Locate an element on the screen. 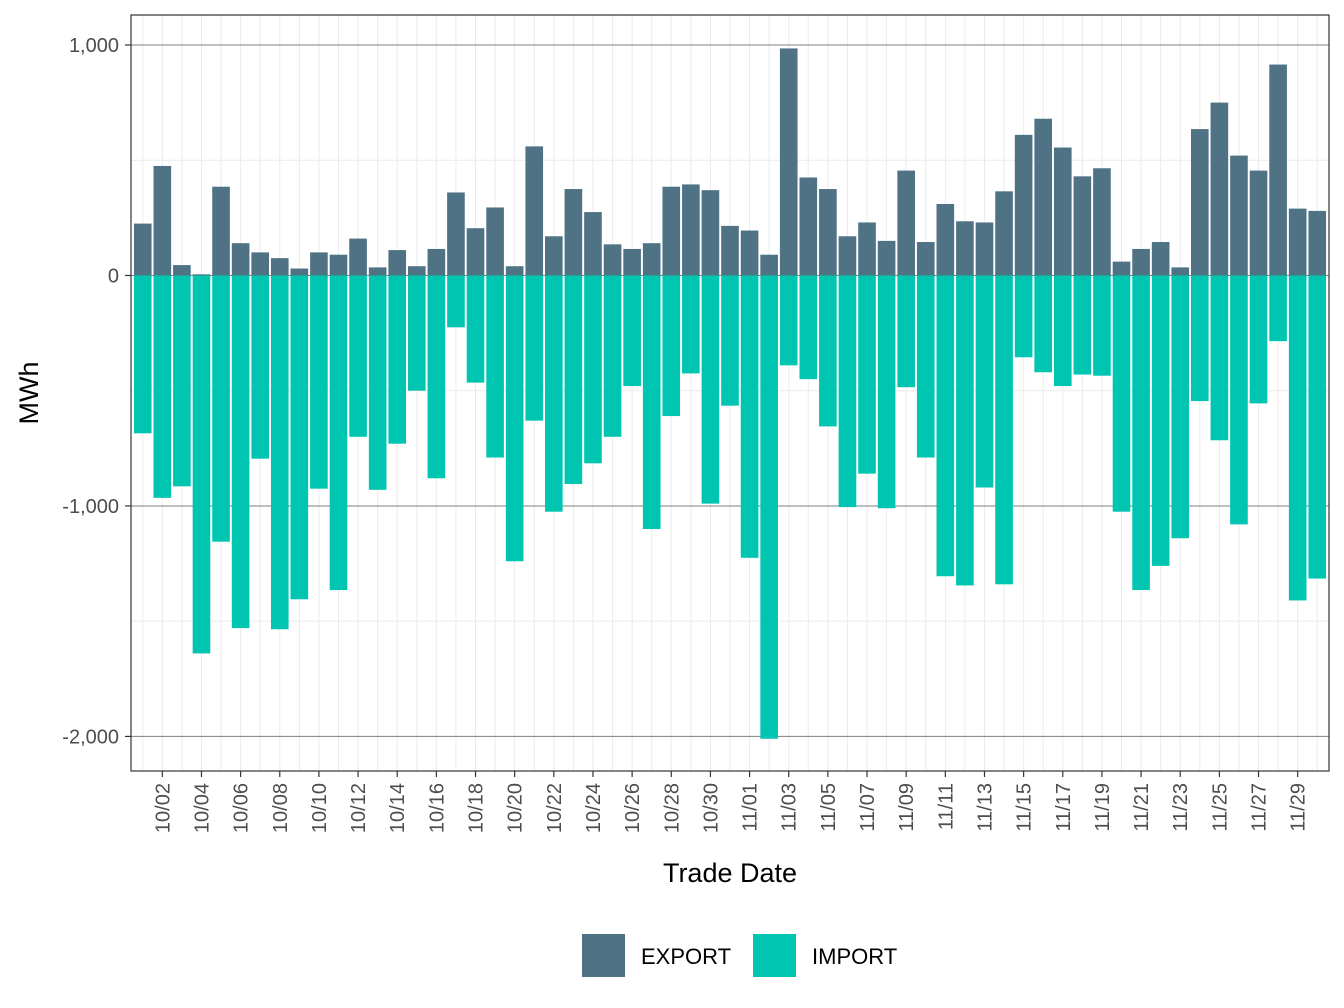 Image resolution: width=1344 pixels, height=1008 pixels. x-tick-label: 11/11 is located at coordinates (946, 806).